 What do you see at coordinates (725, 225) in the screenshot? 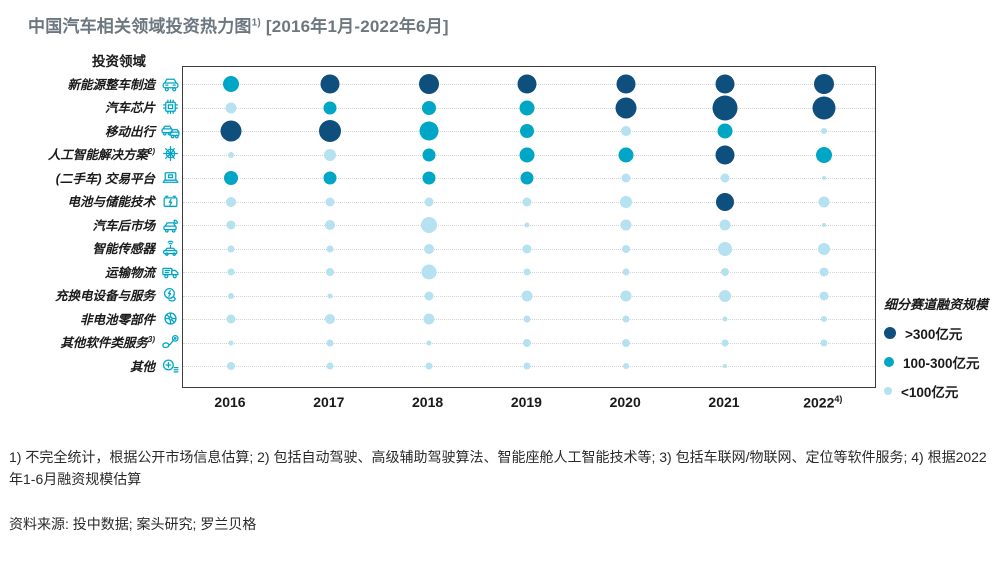
I see `bubble-2021-row7` at bounding box center [725, 225].